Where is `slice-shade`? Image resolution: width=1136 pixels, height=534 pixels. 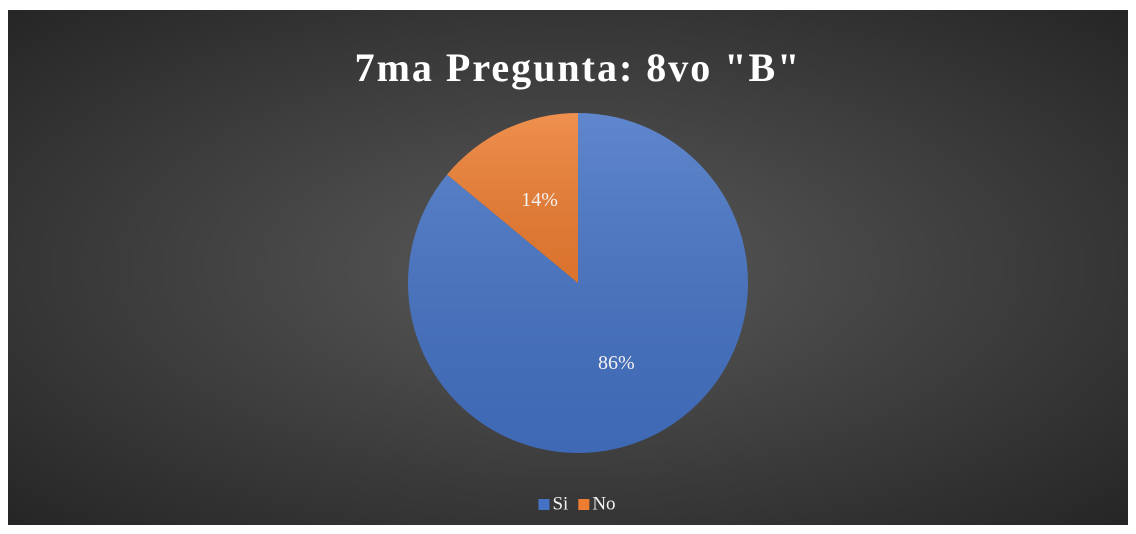
slice-shade is located at coordinates (512, 198).